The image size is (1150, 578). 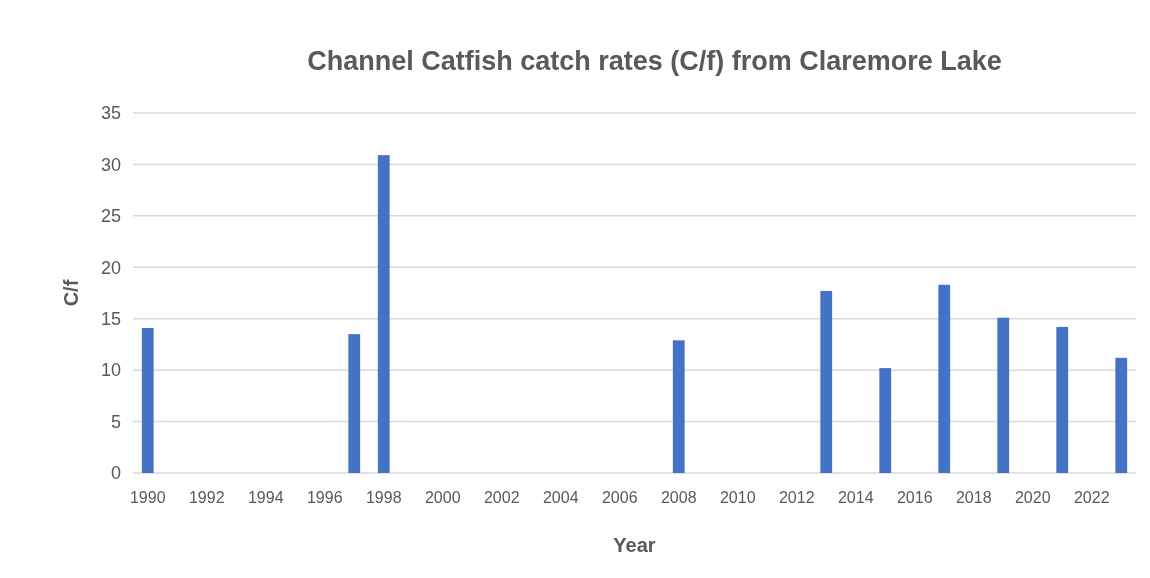 What do you see at coordinates (383, 497) in the screenshot?
I see `x-tick-label: 1998` at bounding box center [383, 497].